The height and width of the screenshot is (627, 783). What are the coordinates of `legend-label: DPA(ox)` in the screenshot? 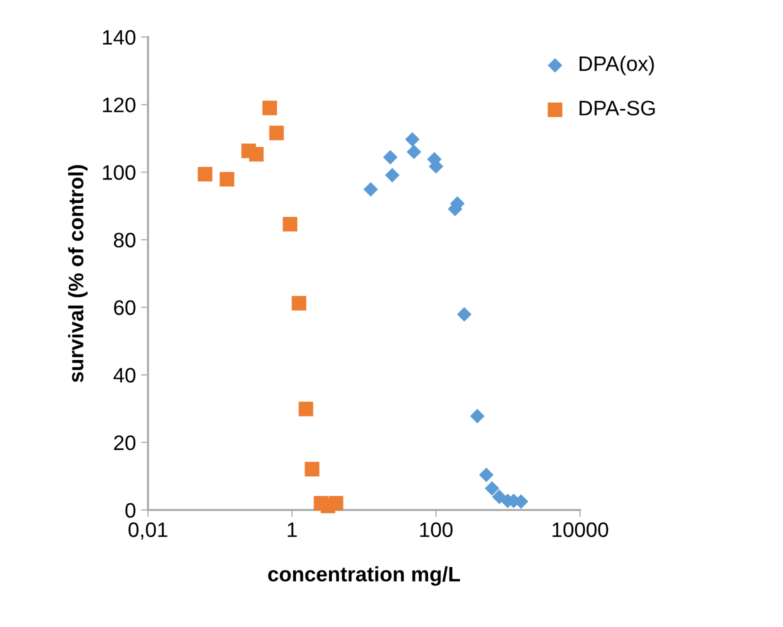 It's located at (617, 66).